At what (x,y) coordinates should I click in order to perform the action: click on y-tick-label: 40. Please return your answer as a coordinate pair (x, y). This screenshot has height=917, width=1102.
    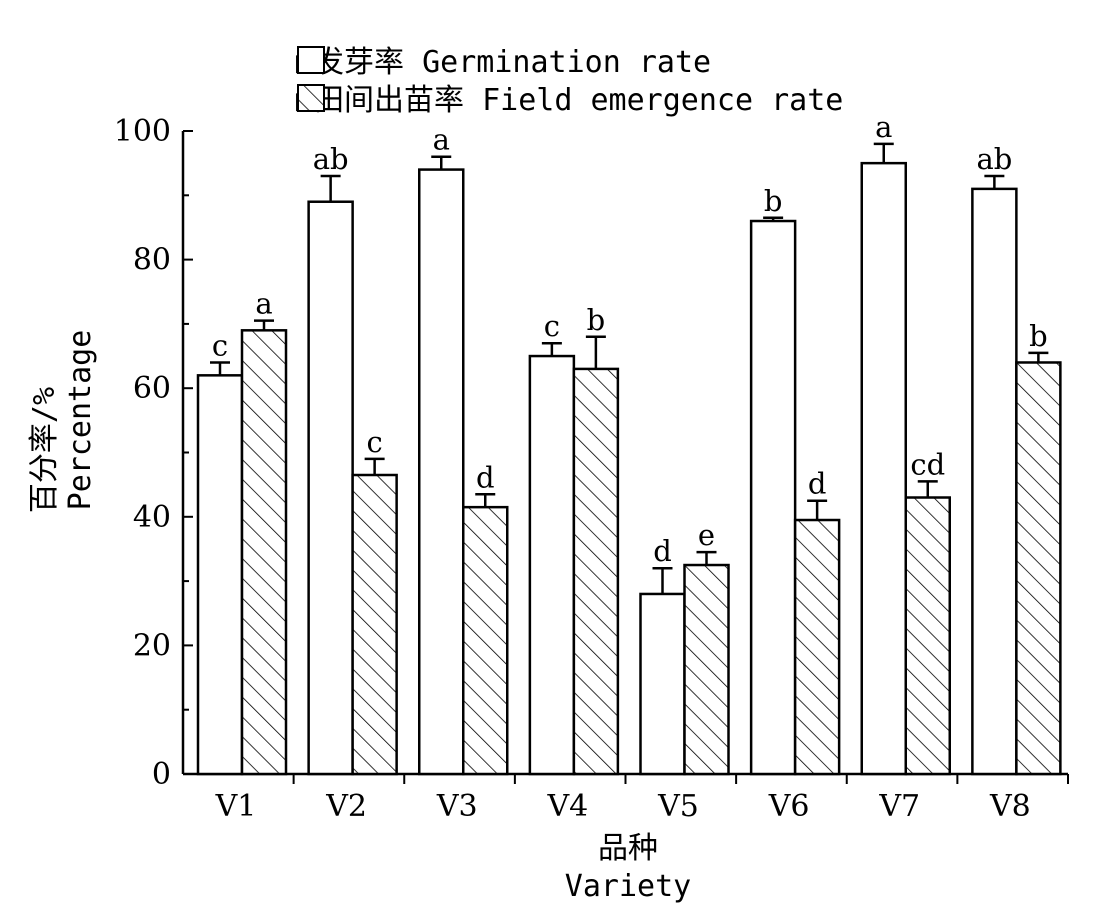
    Looking at the image, I should click on (152, 517).